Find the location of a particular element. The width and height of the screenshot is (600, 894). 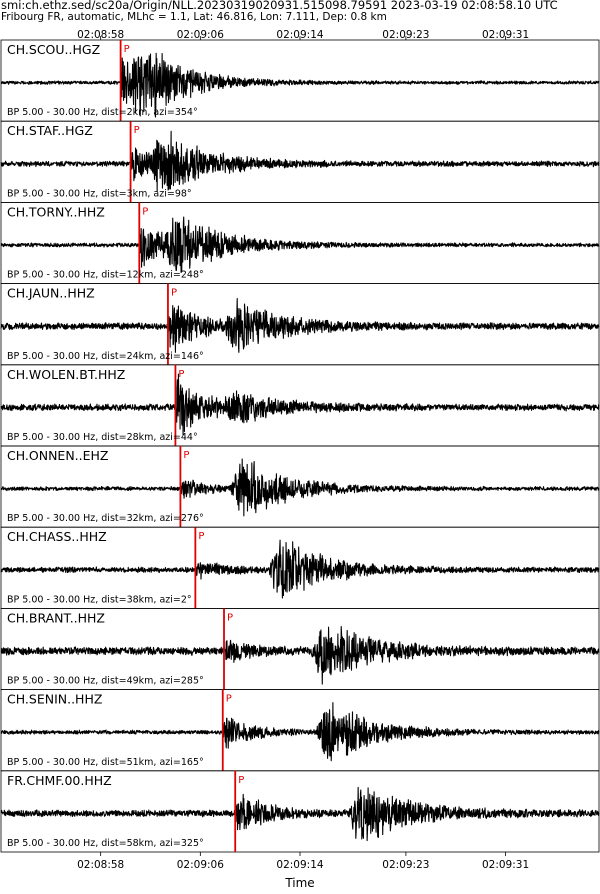

top-tick-label: 02:09:06 is located at coordinates (200, 35).